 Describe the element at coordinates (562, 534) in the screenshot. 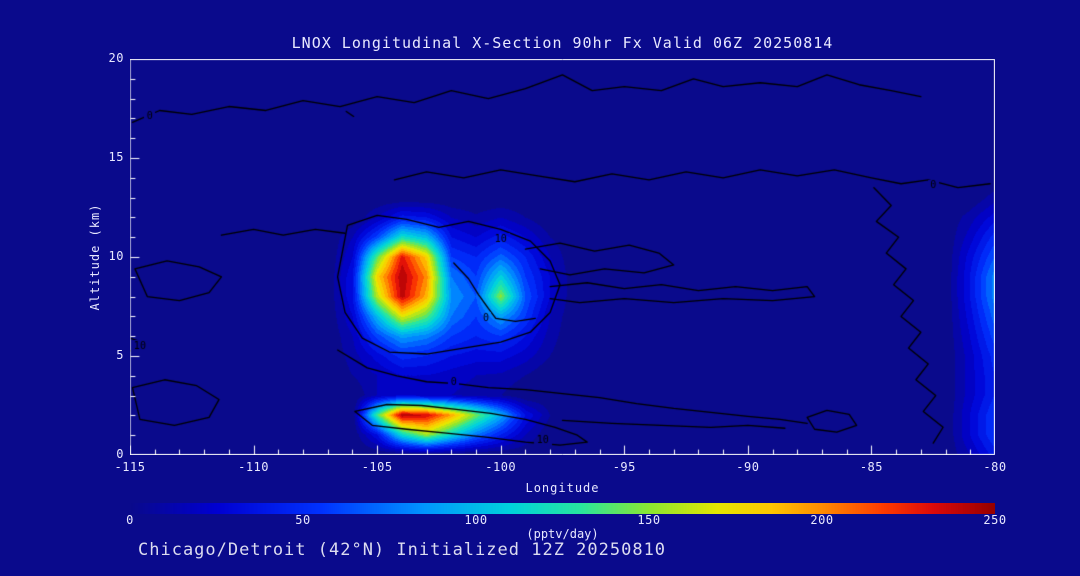

I see `colorbar-units-label: (pptv/day)` at that location.